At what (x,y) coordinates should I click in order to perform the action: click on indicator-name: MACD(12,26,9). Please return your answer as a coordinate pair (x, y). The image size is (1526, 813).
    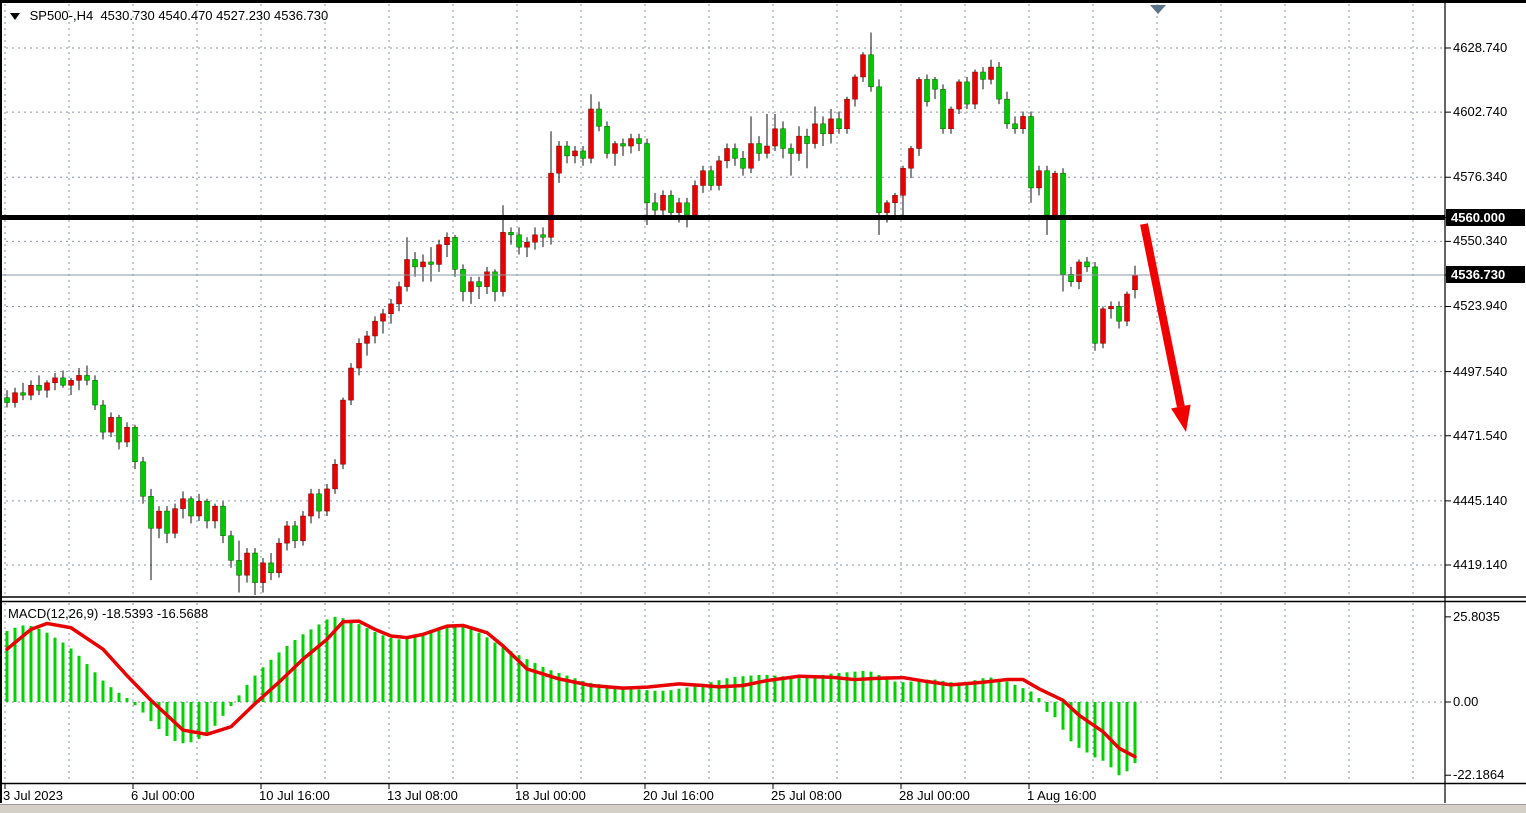
    Looking at the image, I should click on (53, 613).